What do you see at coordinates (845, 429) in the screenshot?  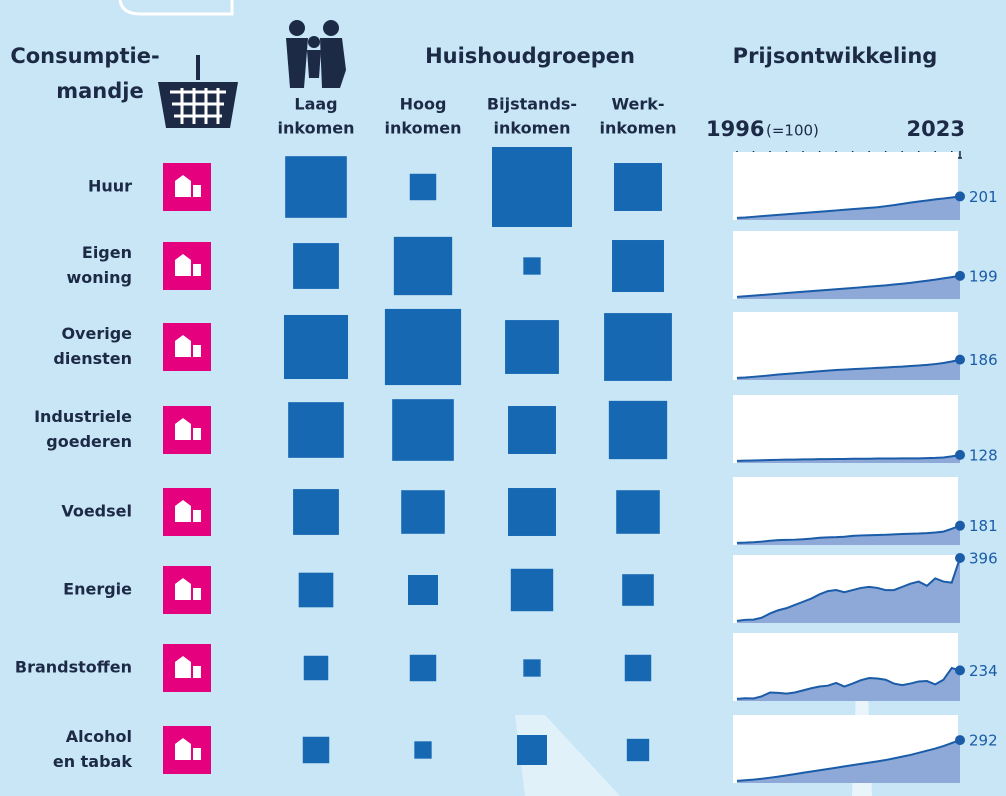 I see `sparkline-panel` at bounding box center [845, 429].